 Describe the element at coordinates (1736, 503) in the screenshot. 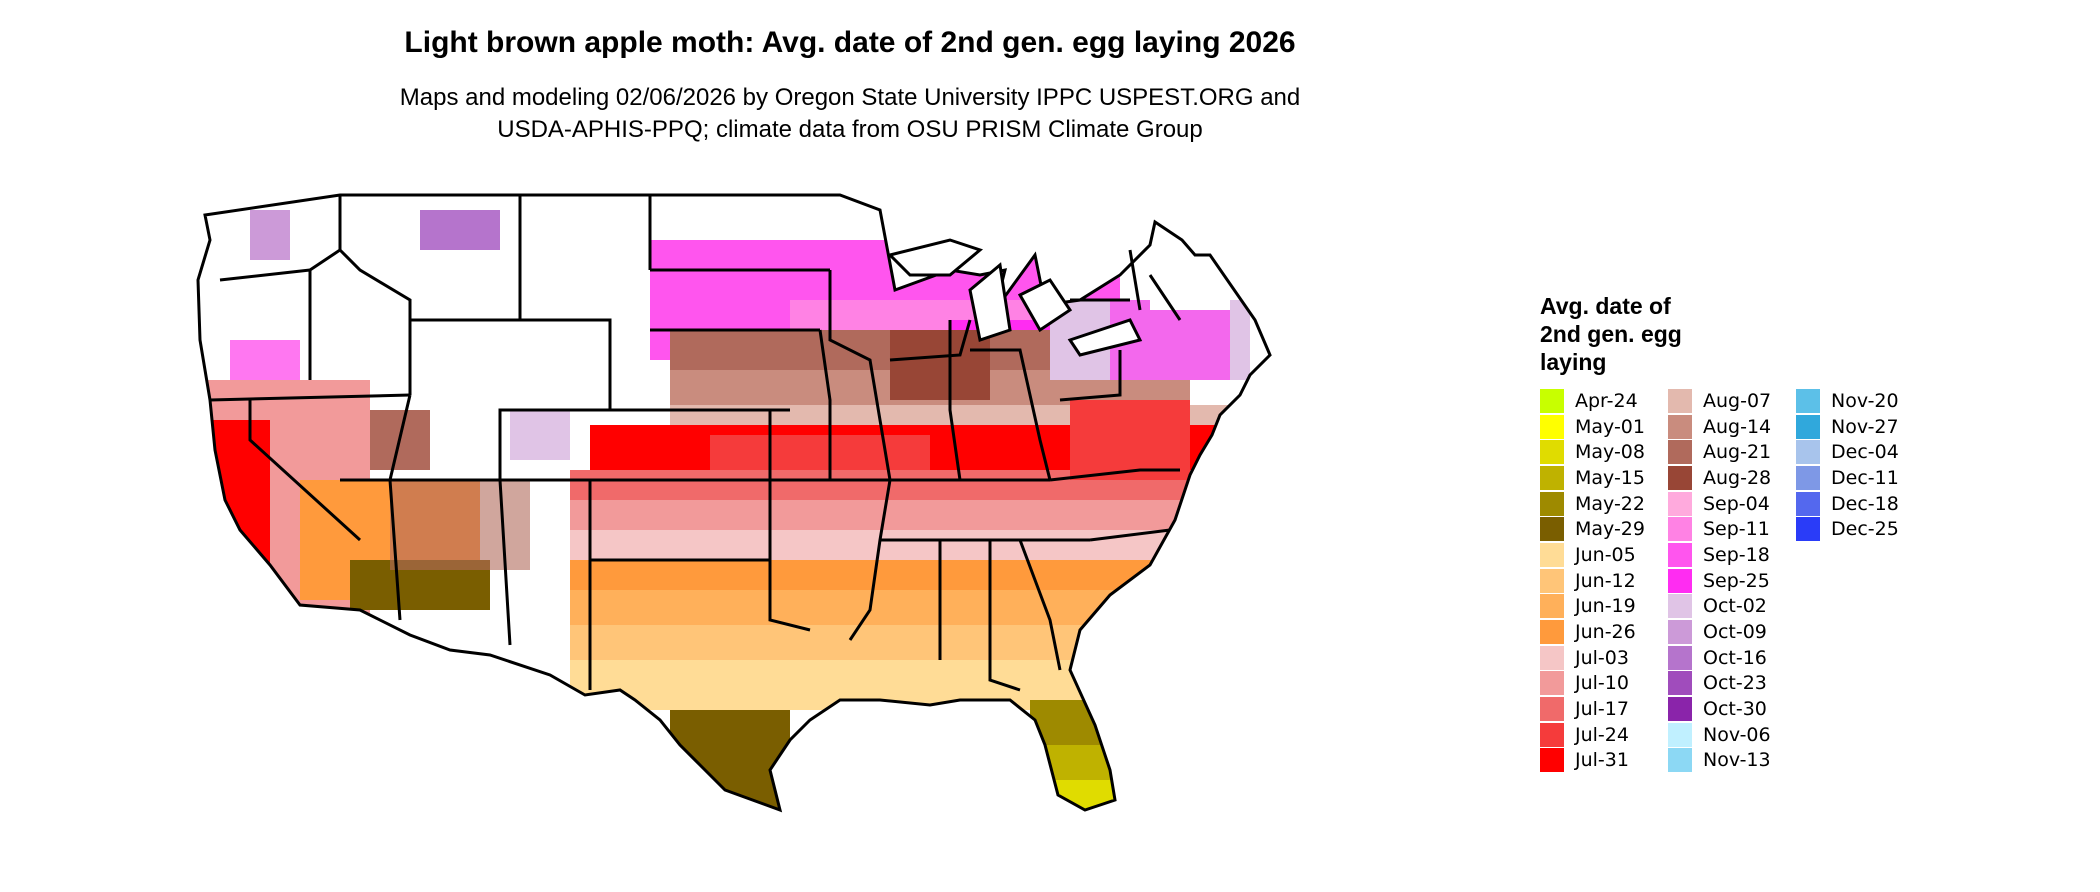

I see `legend-label: Sep-04` at that location.